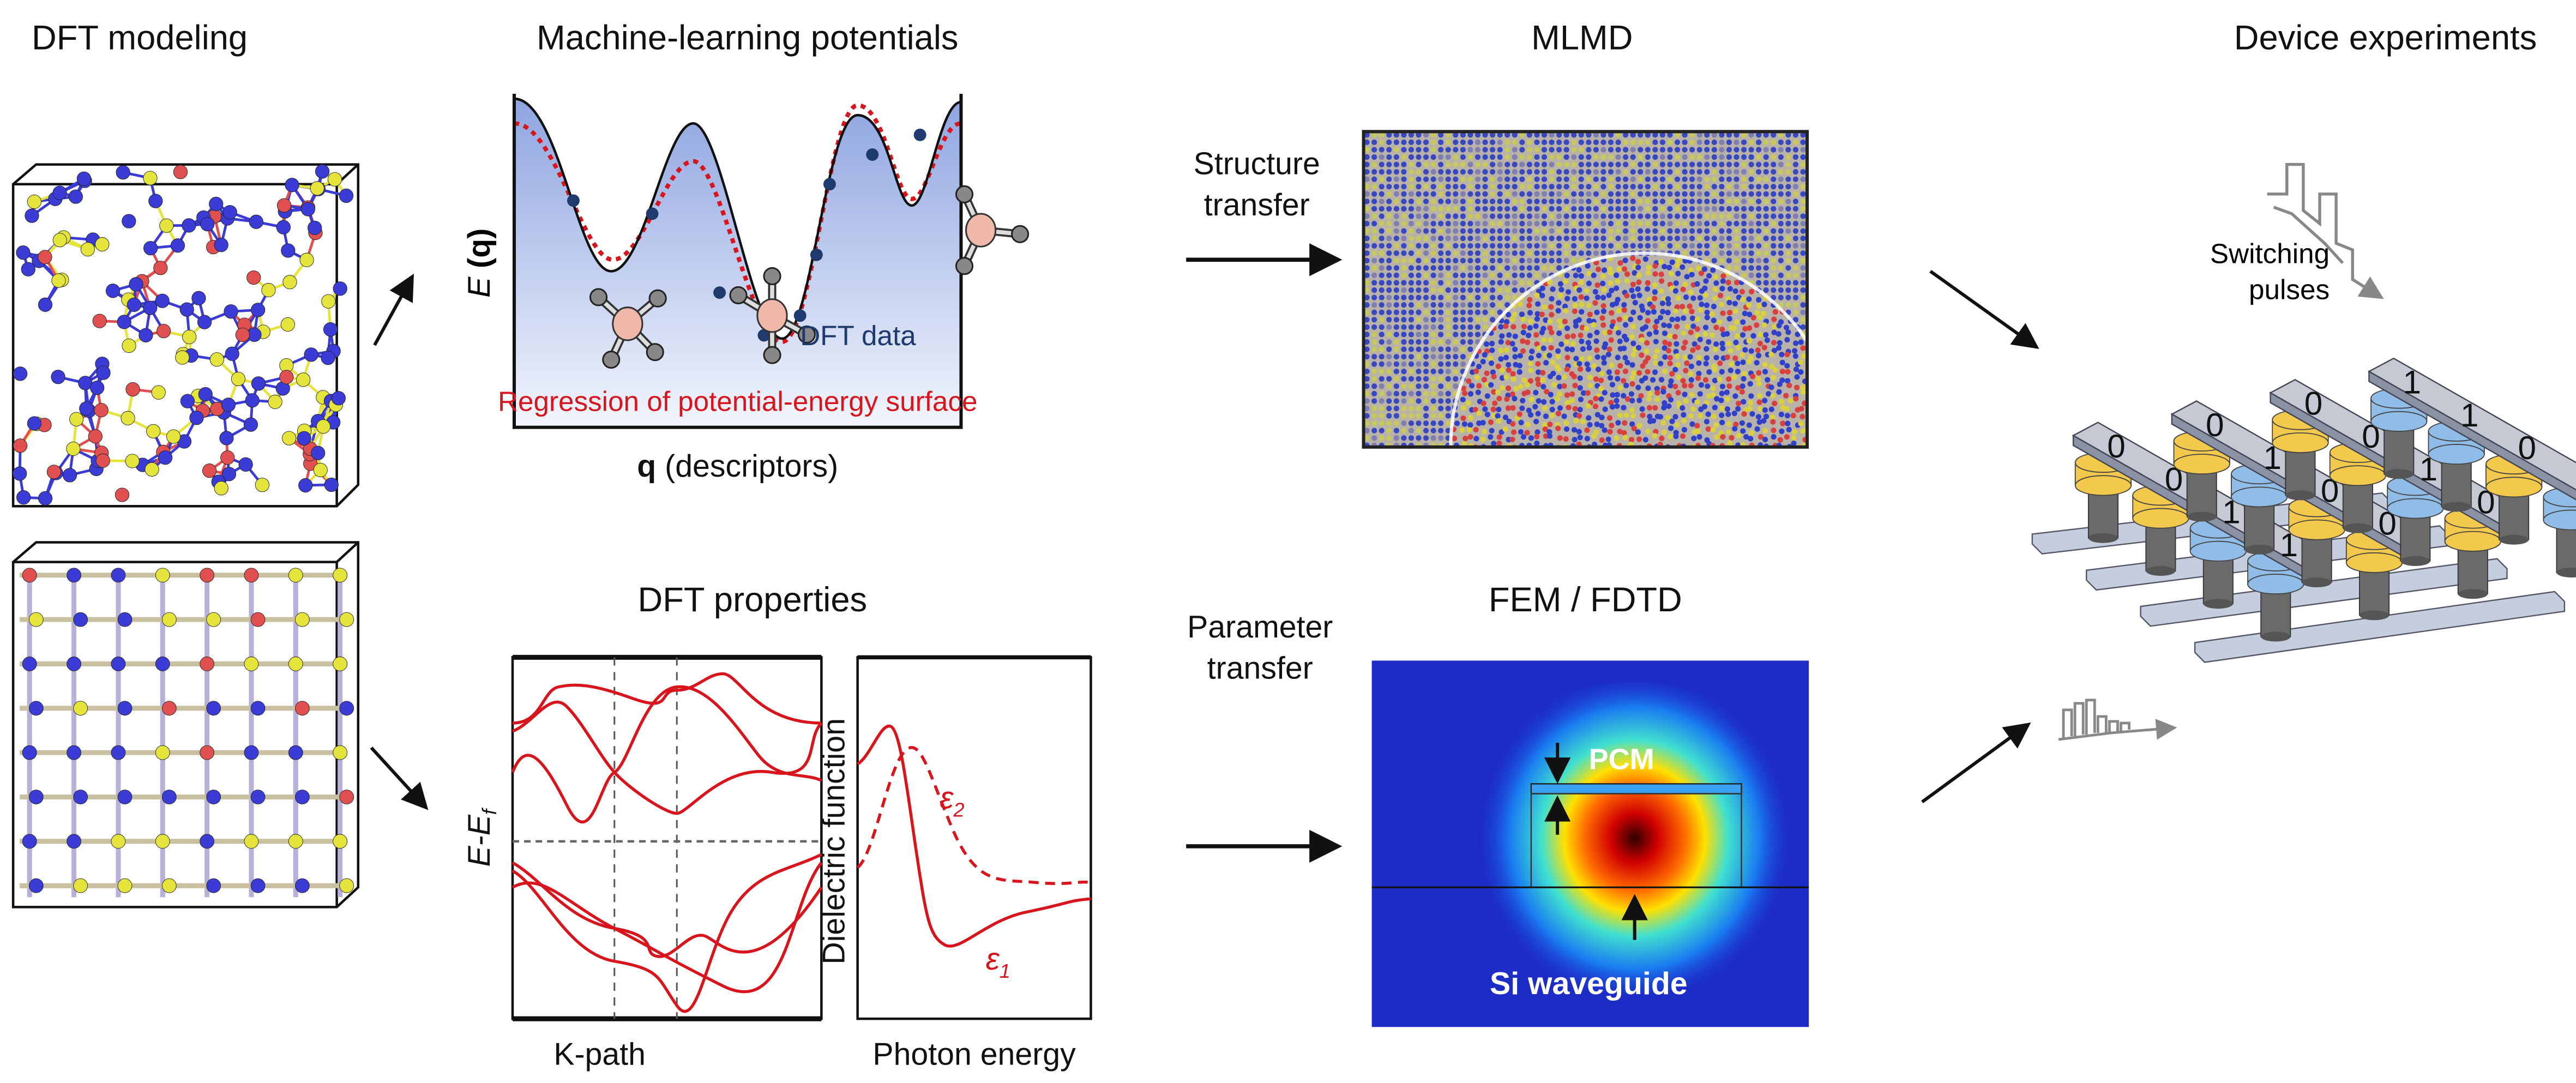 The width and height of the screenshot is (2576, 1083). Describe the element at coordinates (1260, 668) in the screenshot. I see `parameter-transfer-label-2: transfer` at that location.